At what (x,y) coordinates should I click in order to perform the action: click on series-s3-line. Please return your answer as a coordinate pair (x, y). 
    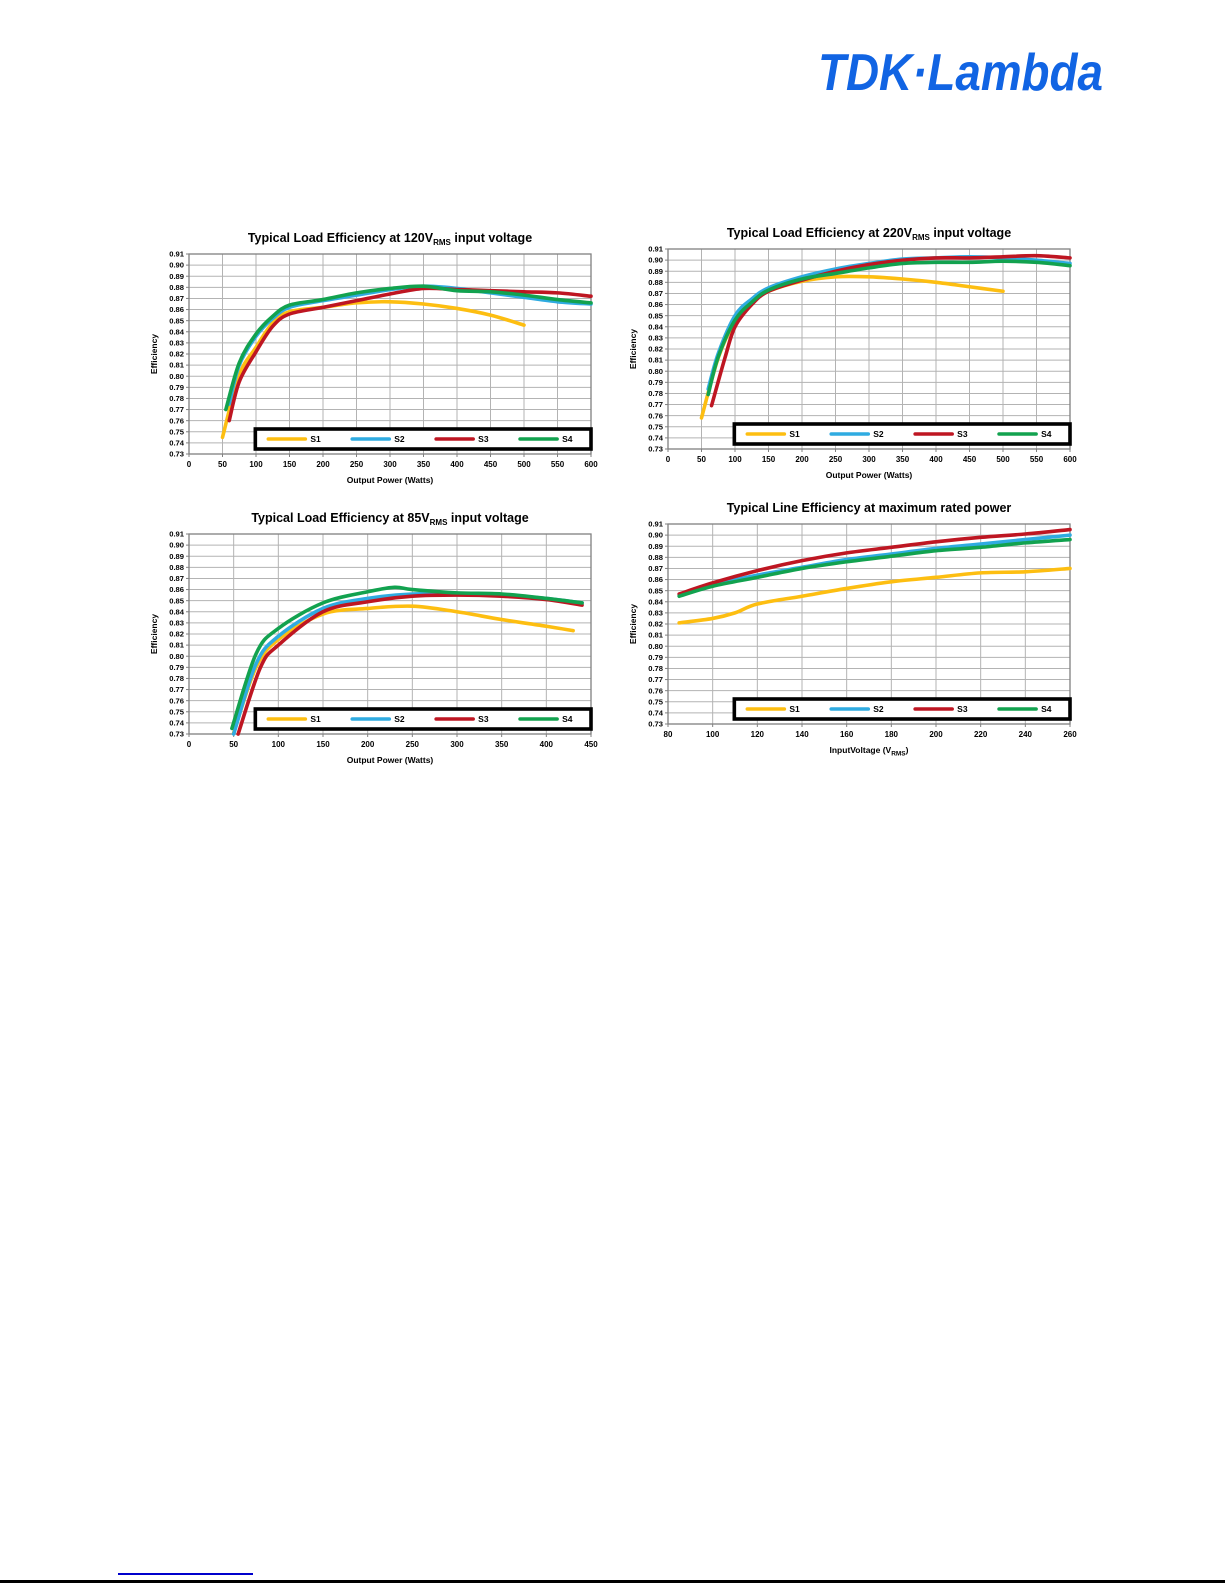
    Looking at the image, I should click on (890, 330).